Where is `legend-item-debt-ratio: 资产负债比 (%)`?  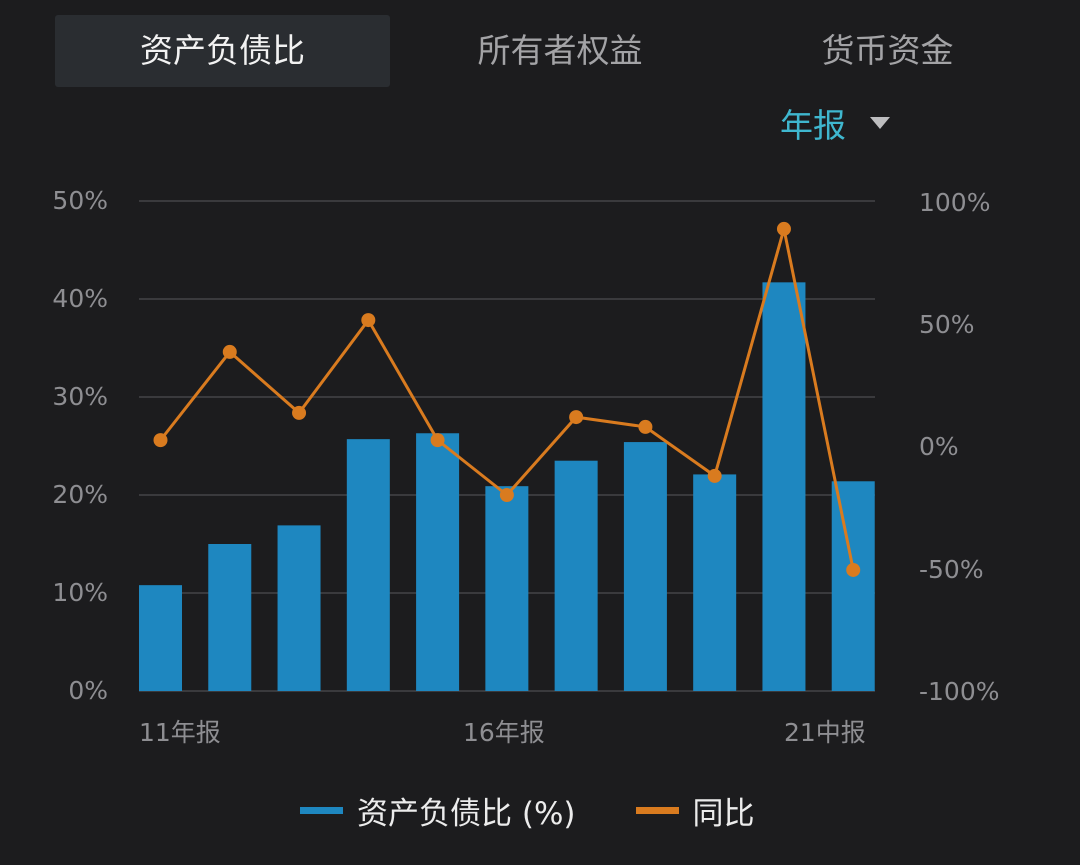 legend-item-debt-ratio: 资产负债比 (%) is located at coordinates (438, 810).